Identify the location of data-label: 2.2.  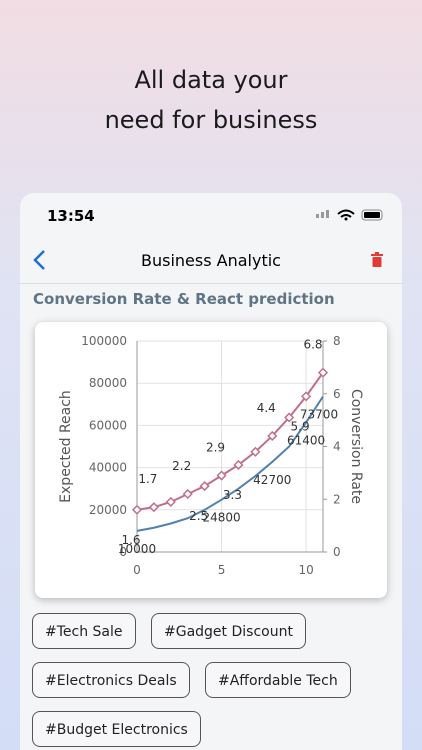
(181, 466).